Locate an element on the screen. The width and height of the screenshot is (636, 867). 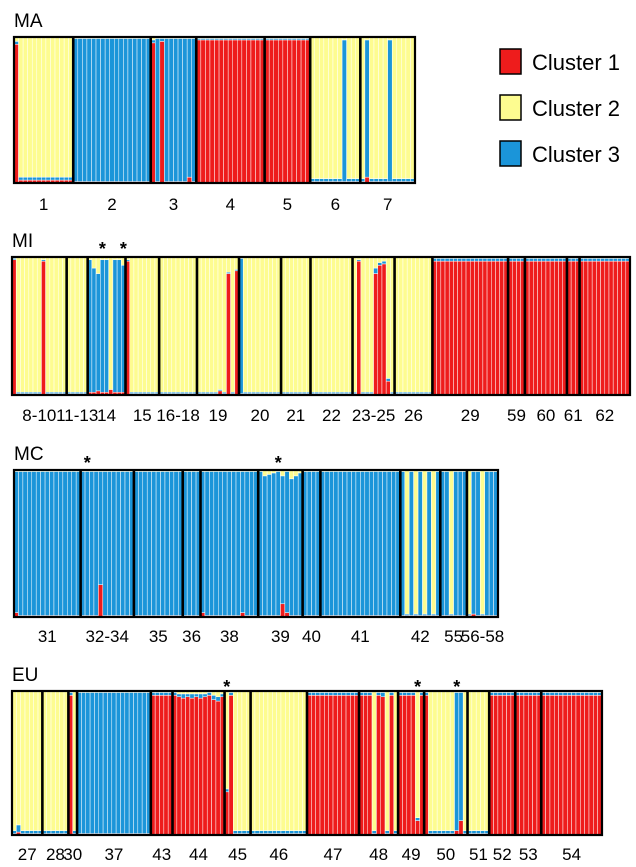
group-label-mi-11-13: 11-13 is located at coordinates (77, 415).